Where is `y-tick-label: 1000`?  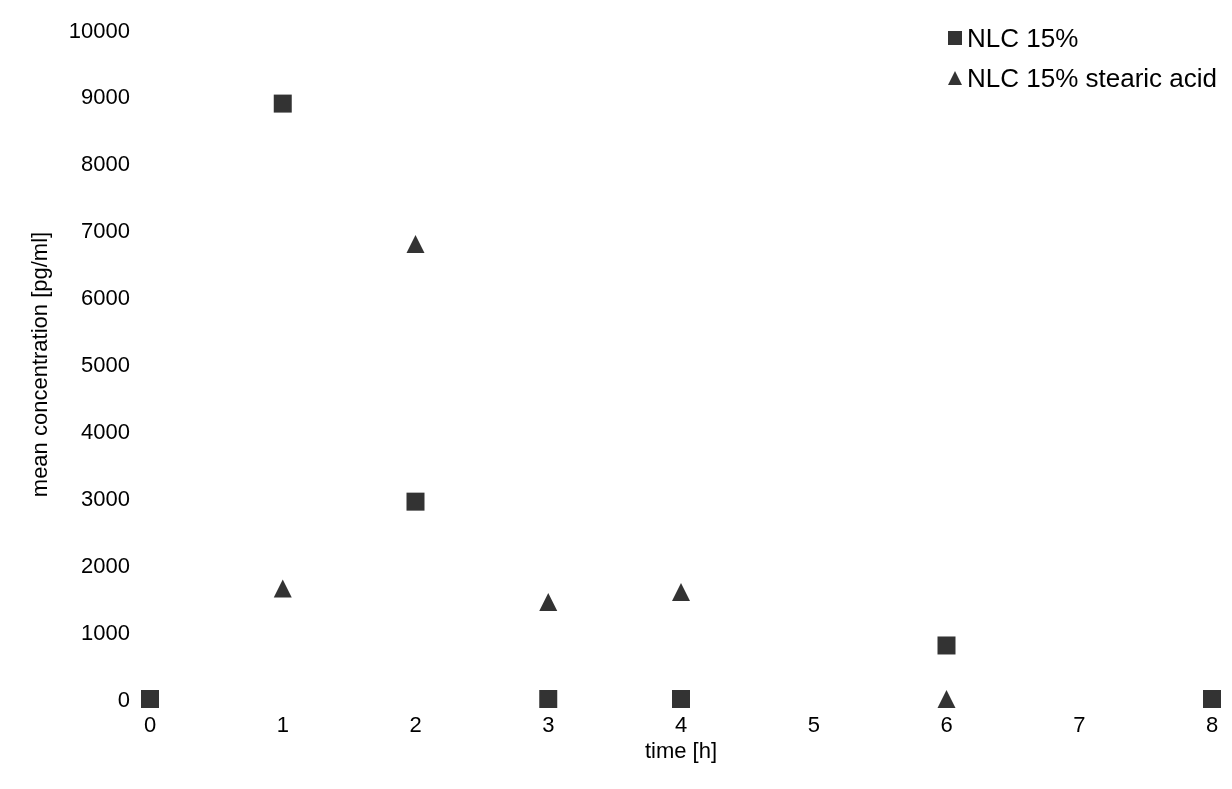 y-tick-label: 1000 is located at coordinates (105, 632).